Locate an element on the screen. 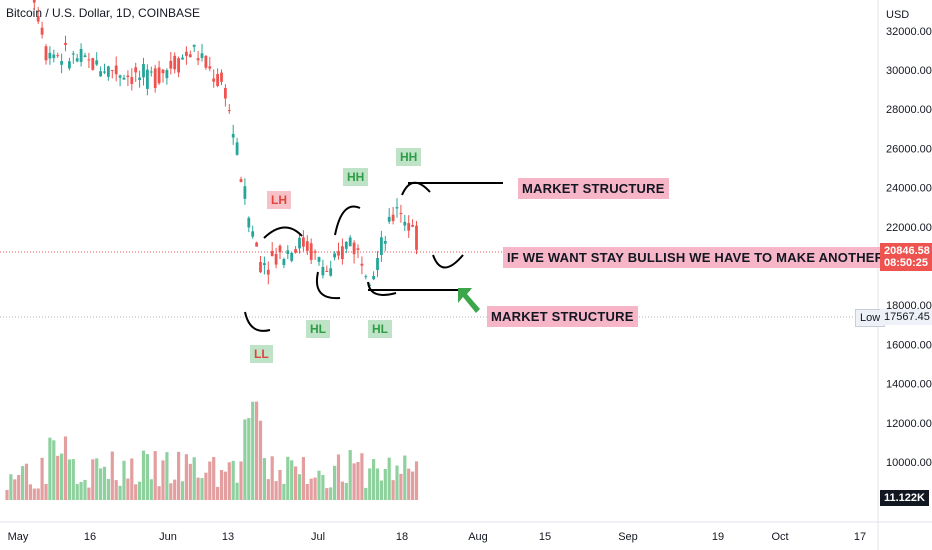 The width and height of the screenshot is (932, 550). time-tick-label: Jul is located at coordinates (318, 537).